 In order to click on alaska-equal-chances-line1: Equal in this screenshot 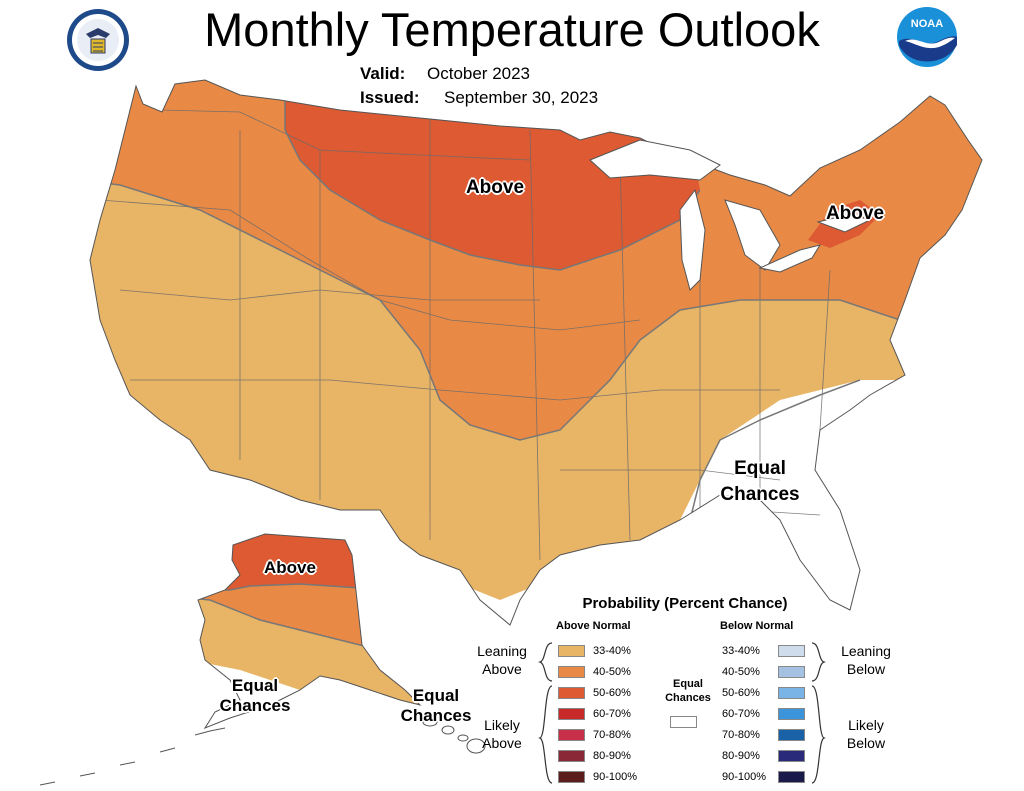, I will do `click(255, 685)`.